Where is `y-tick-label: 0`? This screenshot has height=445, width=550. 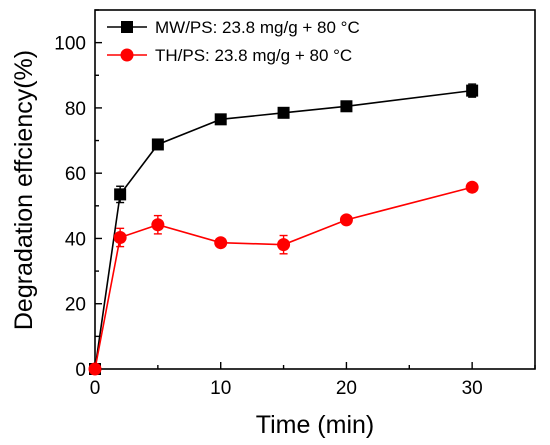 y-tick-label: 0 is located at coordinates (80, 370).